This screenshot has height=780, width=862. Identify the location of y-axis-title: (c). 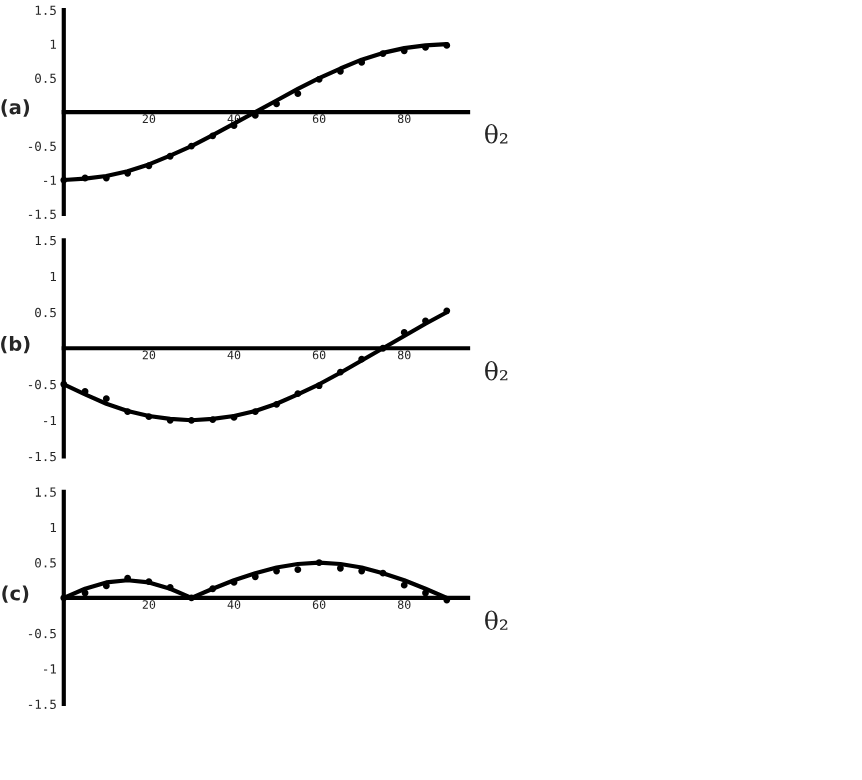
(15, 594).